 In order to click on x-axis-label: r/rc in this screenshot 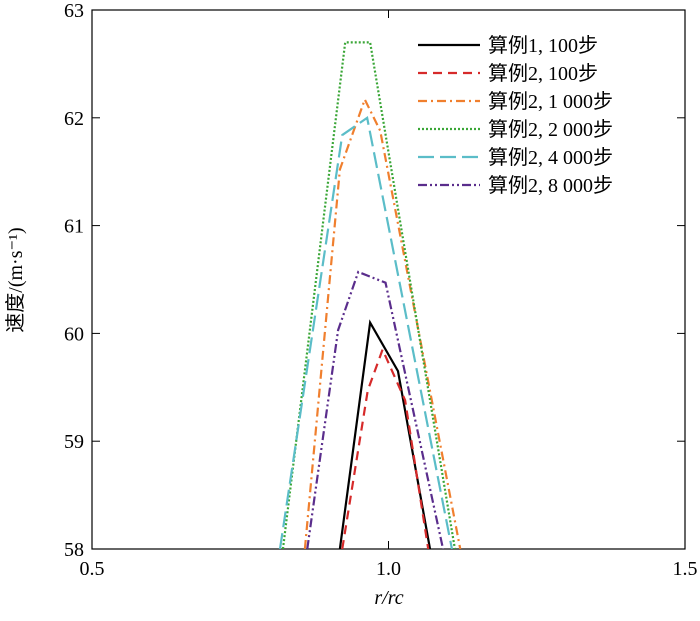, I will do `click(388, 598)`.